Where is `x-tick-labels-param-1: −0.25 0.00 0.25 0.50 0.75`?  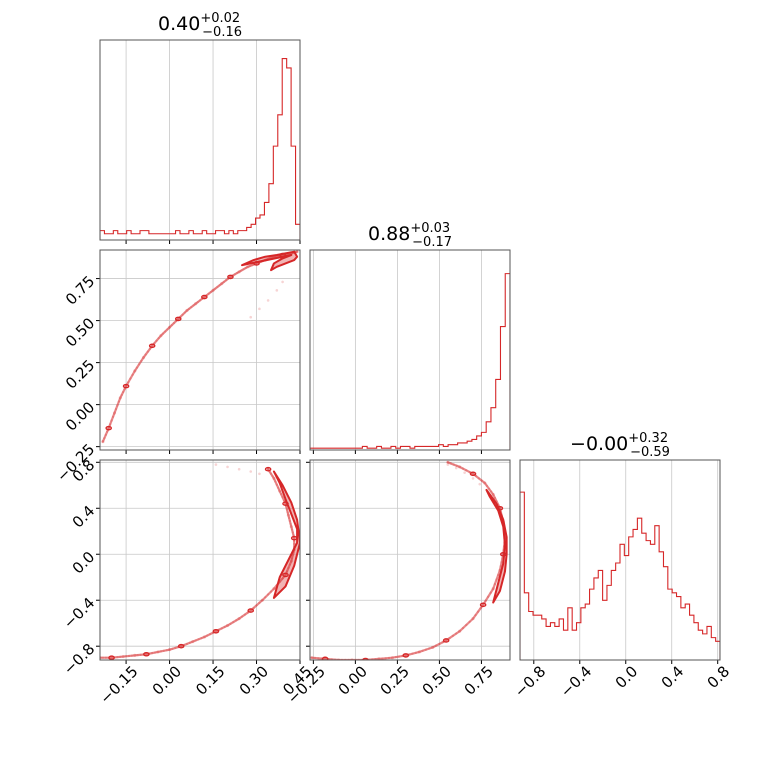
x-tick-labels-param-1: −0.25 0.00 0.25 0.50 0.75 is located at coordinates (390, 684).